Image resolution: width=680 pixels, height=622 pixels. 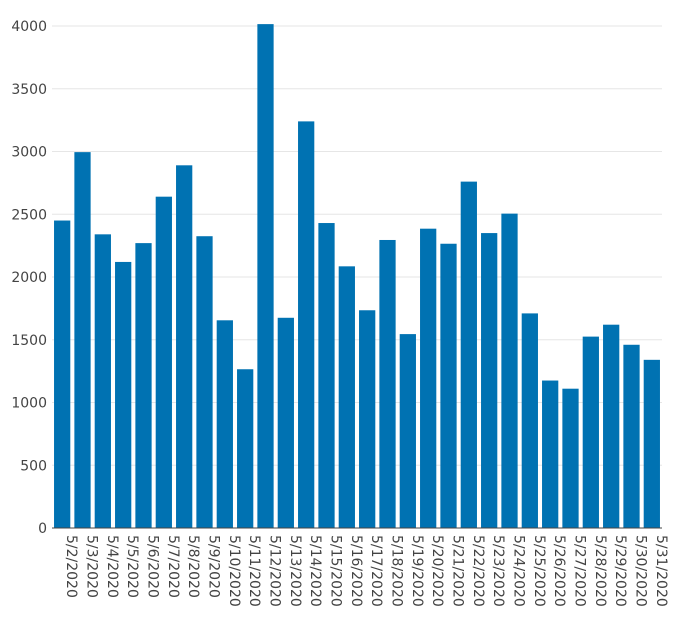 I want to click on y-tick-label: 1500, so click(x=29, y=341).